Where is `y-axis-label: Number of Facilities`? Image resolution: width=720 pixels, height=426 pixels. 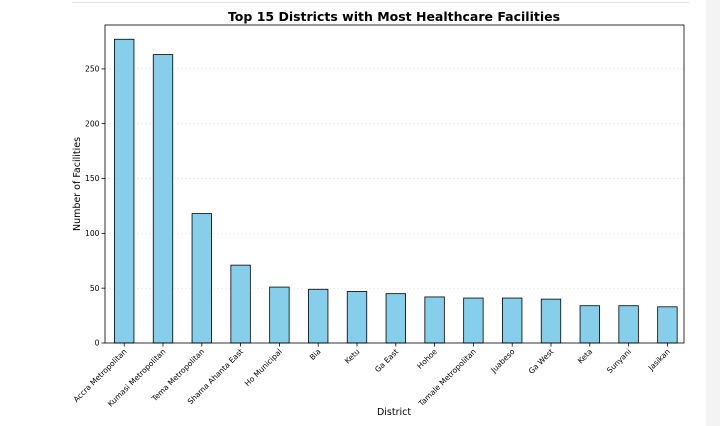 y-axis-label: Number of Facilities is located at coordinates (77, 184).